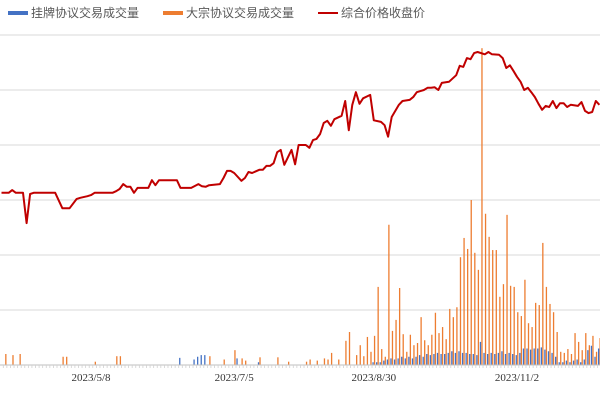 Image resolution: width=600 pixels, height=400 pixels. I want to click on x-tick-label: 2023/5/8, so click(91, 378).